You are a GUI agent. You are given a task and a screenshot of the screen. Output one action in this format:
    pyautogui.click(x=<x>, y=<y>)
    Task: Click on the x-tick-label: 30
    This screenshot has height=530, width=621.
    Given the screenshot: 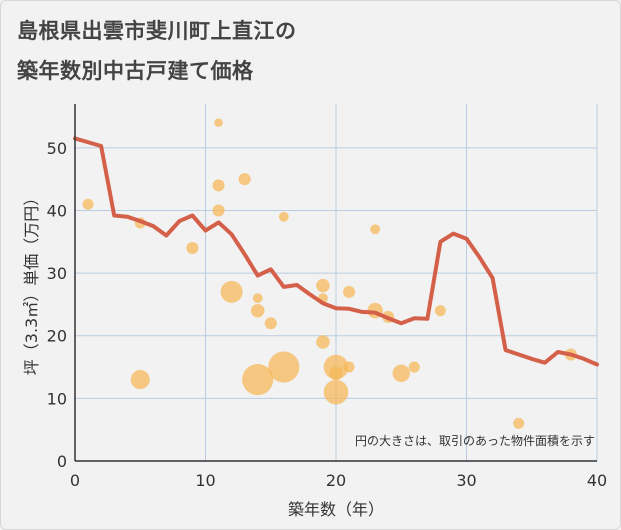 What is the action you would take?
    pyautogui.click(x=466, y=480)
    